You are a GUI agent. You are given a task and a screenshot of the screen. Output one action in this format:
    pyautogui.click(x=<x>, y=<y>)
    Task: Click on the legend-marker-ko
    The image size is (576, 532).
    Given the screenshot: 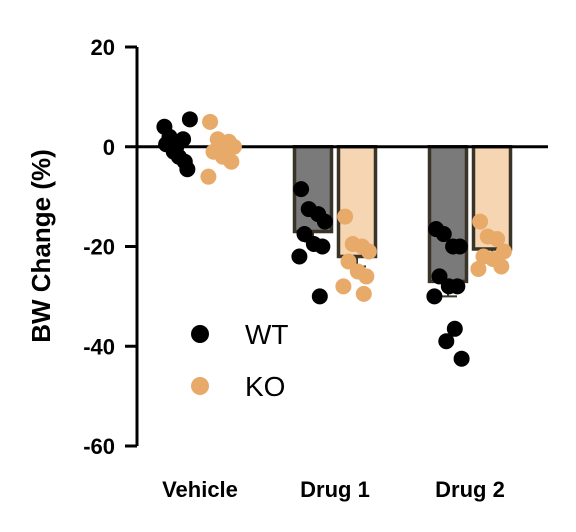 What is the action you would take?
    pyautogui.click(x=200, y=386)
    